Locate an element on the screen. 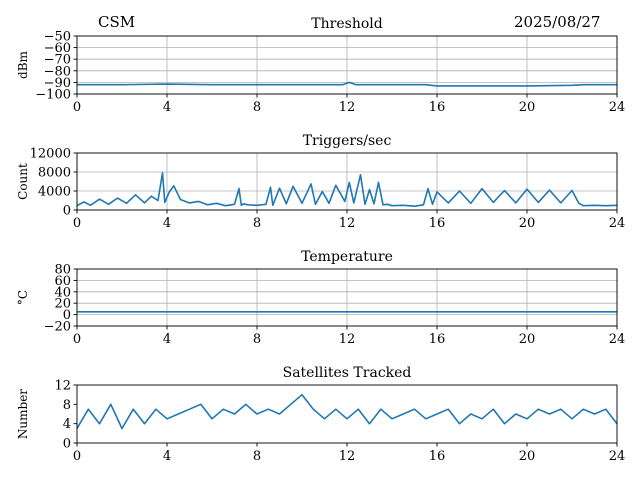 The image size is (640, 480). y-tick-label: 4 is located at coordinates (67, 424).